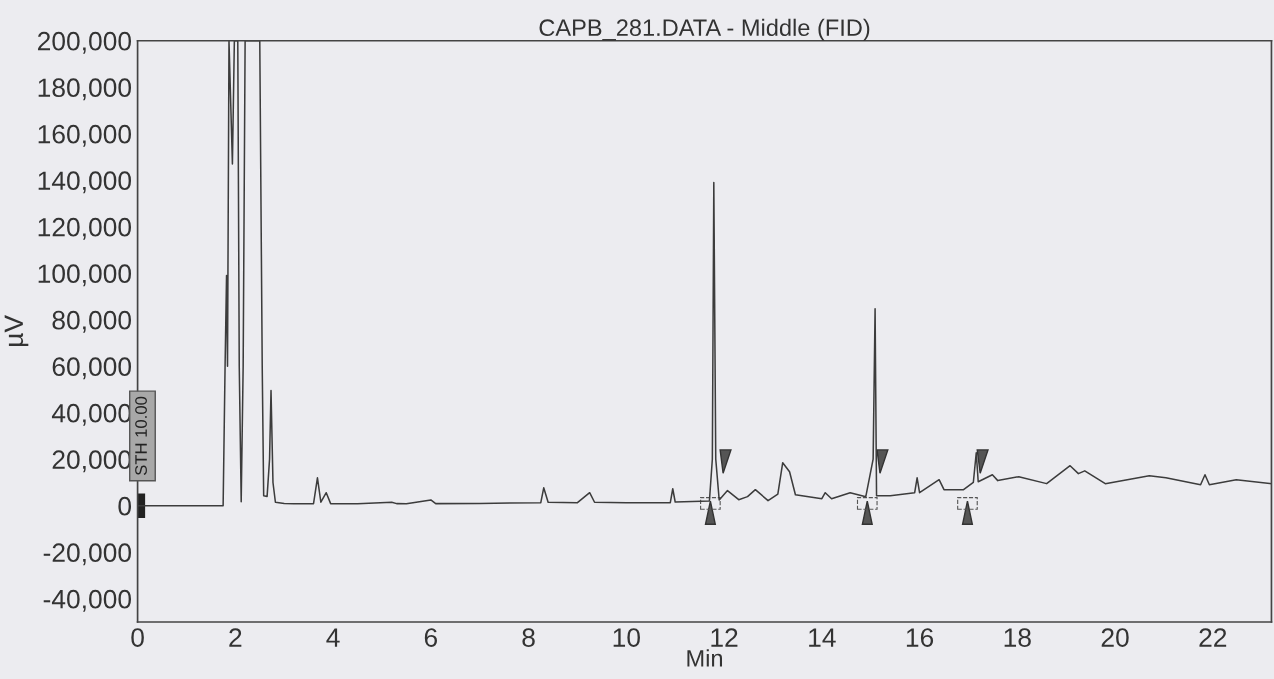 This screenshot has width=1274, height=679. I want to click on x-tick-label: 0, so click(137, 637).